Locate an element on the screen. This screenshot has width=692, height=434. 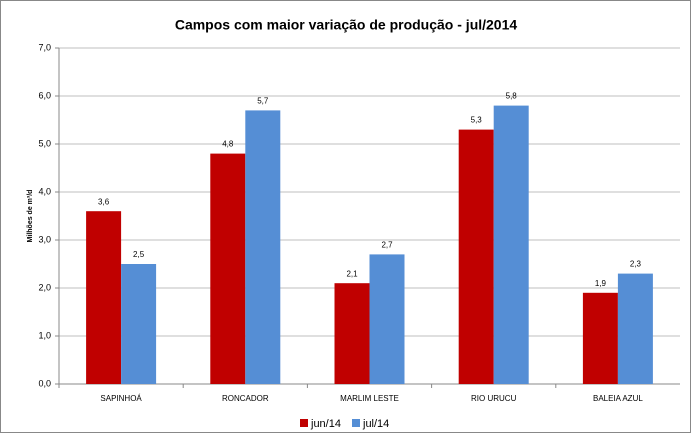
data-label: 5,3 is located at coordinates (477, 120).